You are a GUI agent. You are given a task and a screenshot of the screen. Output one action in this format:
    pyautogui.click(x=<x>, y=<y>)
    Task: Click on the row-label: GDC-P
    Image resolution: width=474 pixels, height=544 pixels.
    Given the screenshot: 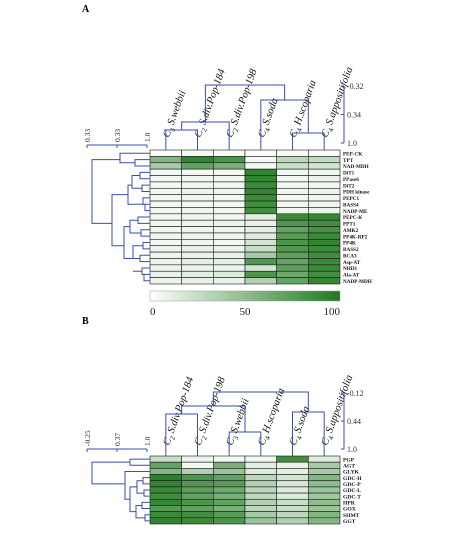 What is the action you would take?
    pyautogui.click(x=352, y=485)
    